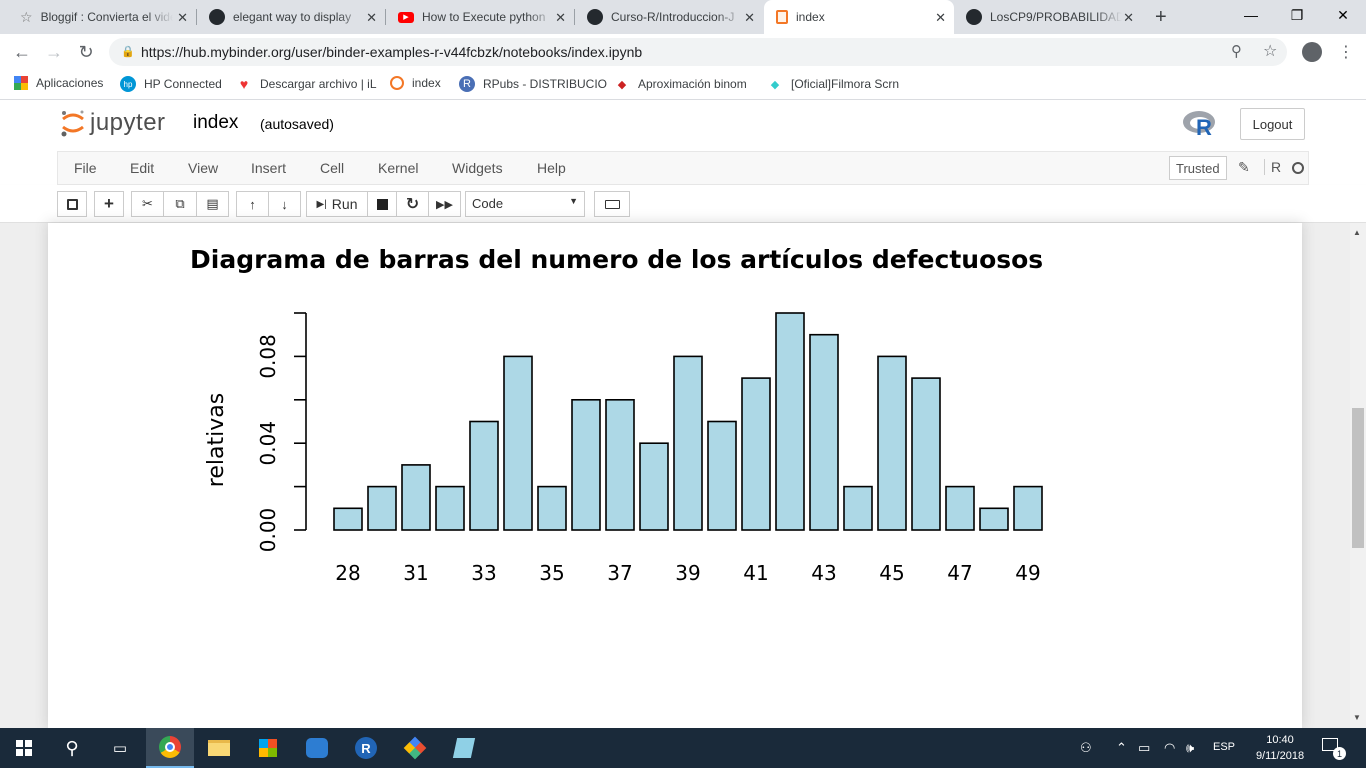  What do you see at coordinates (415, 83) in the screenshot?
I see `bookmark-index: index` at bounding box center [415, 83].